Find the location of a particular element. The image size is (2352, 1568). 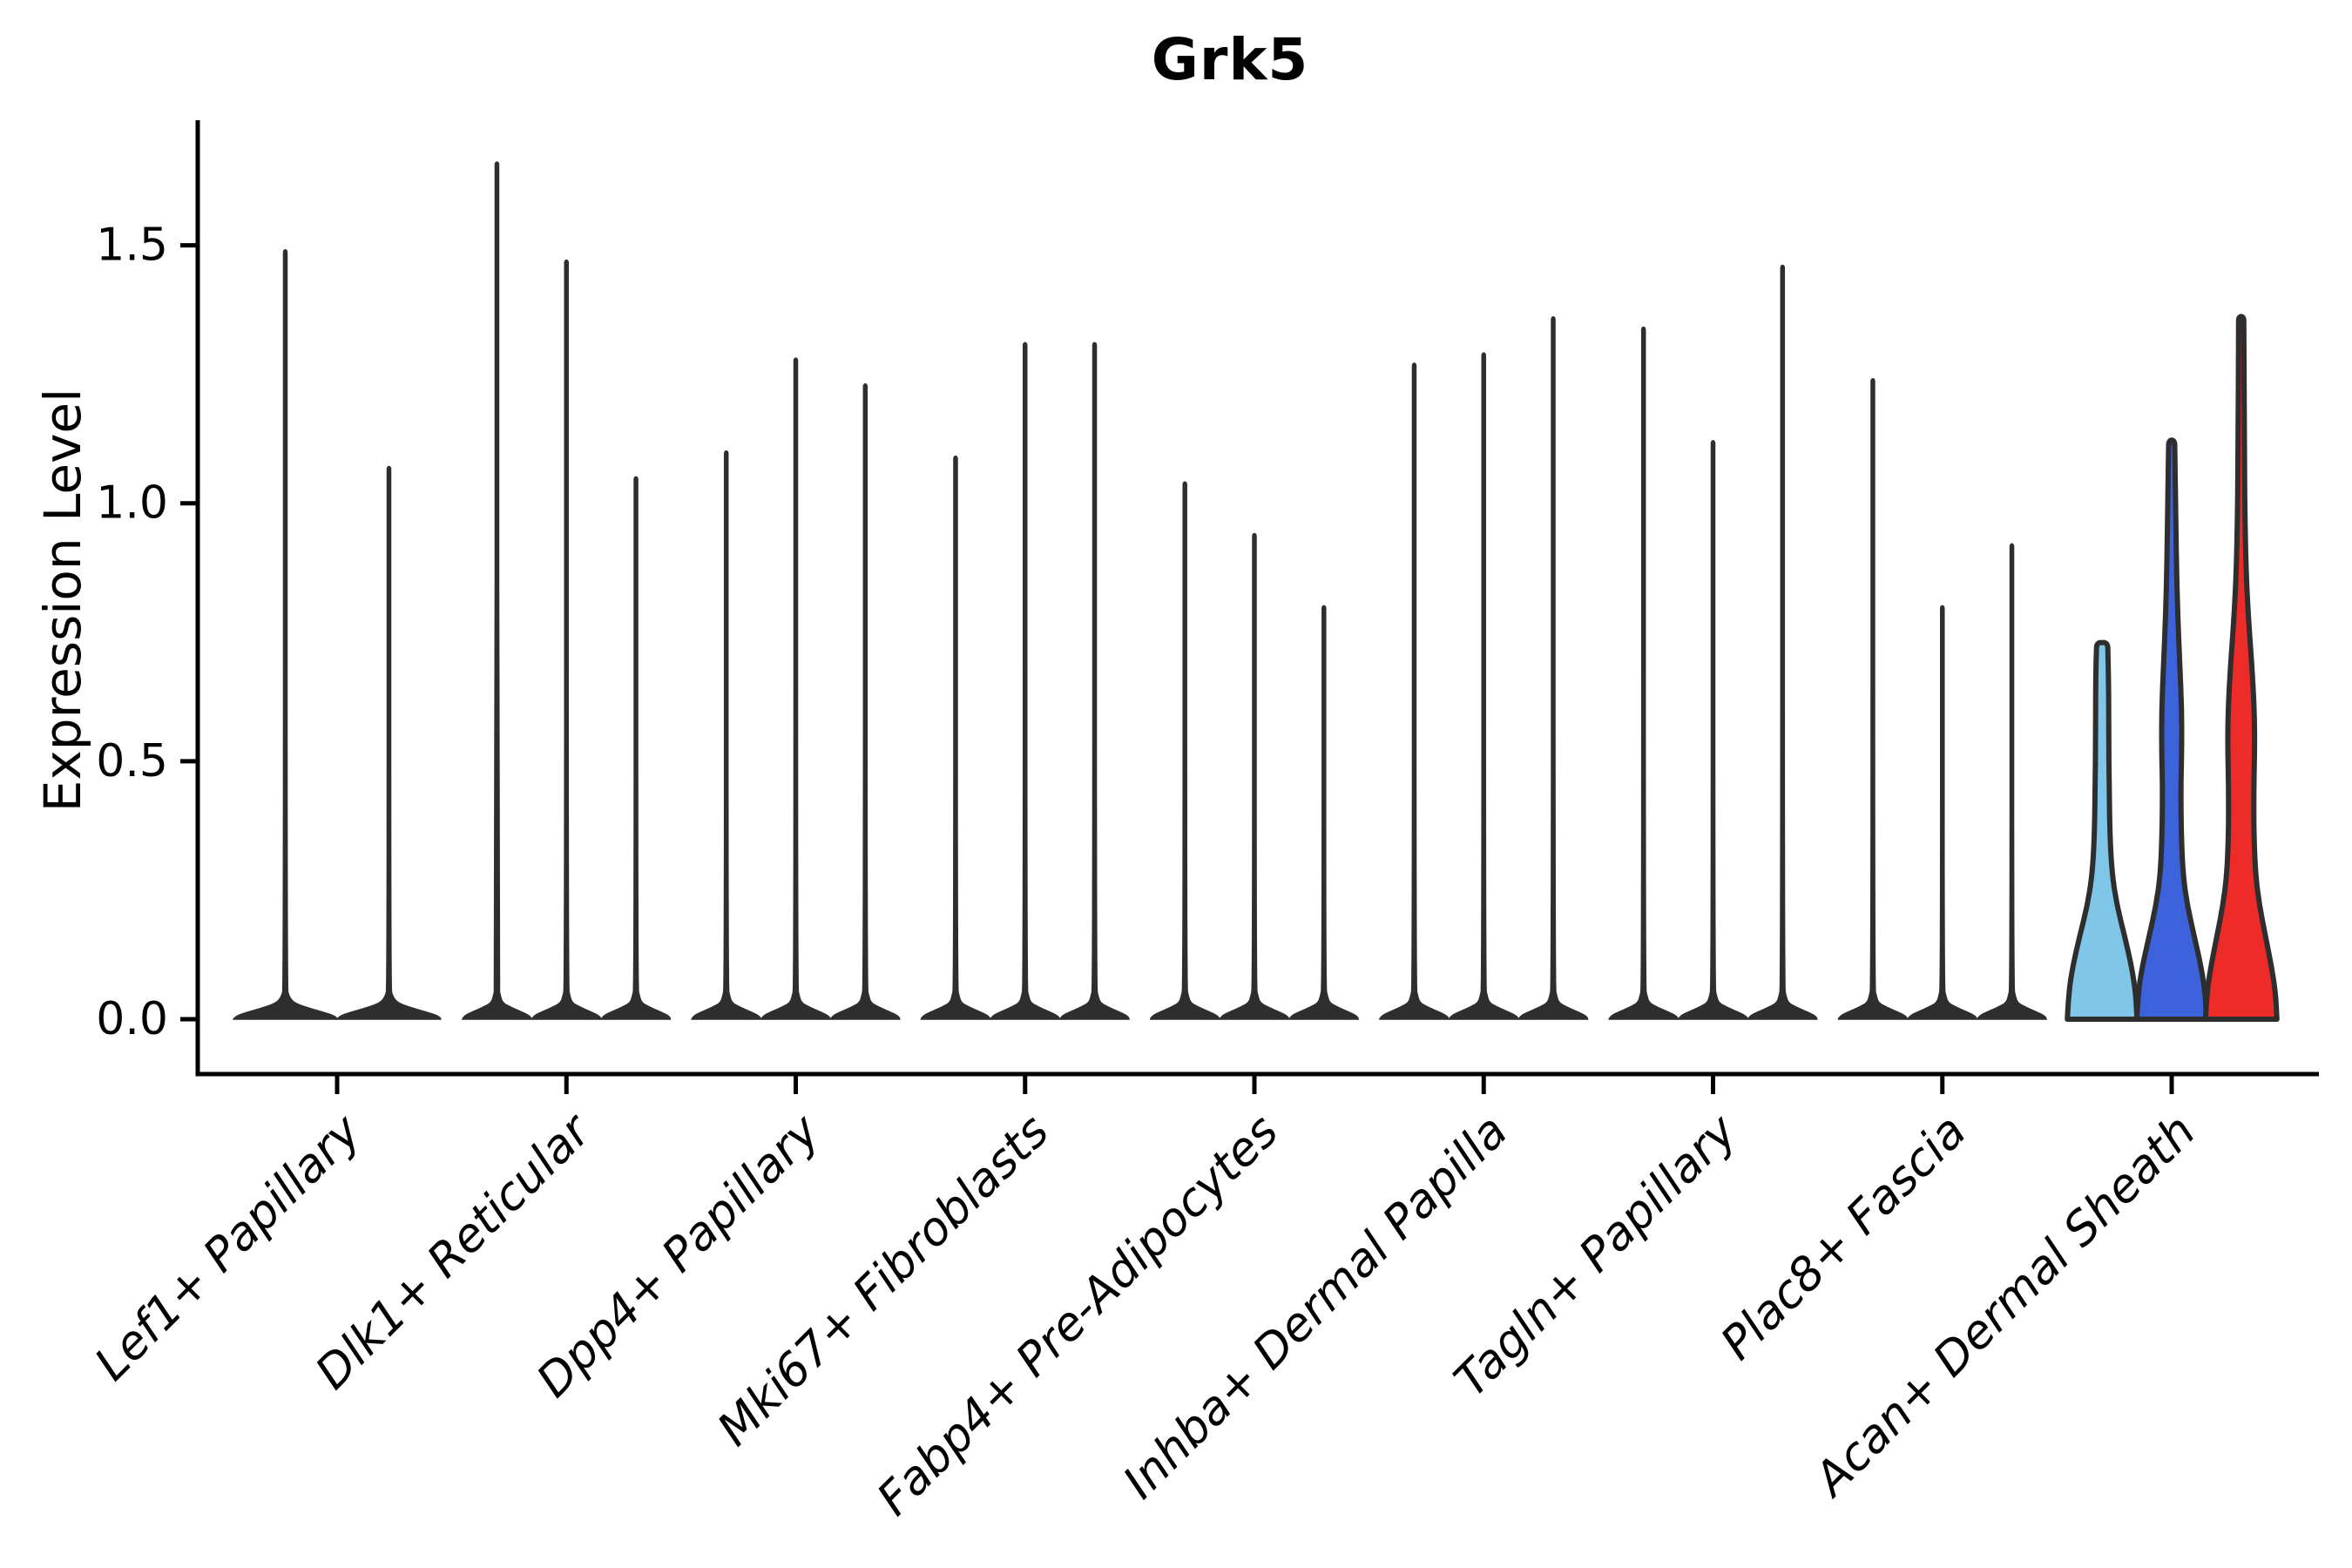

y-tick-label: 0.0 is located at coordinates (132, 1019).